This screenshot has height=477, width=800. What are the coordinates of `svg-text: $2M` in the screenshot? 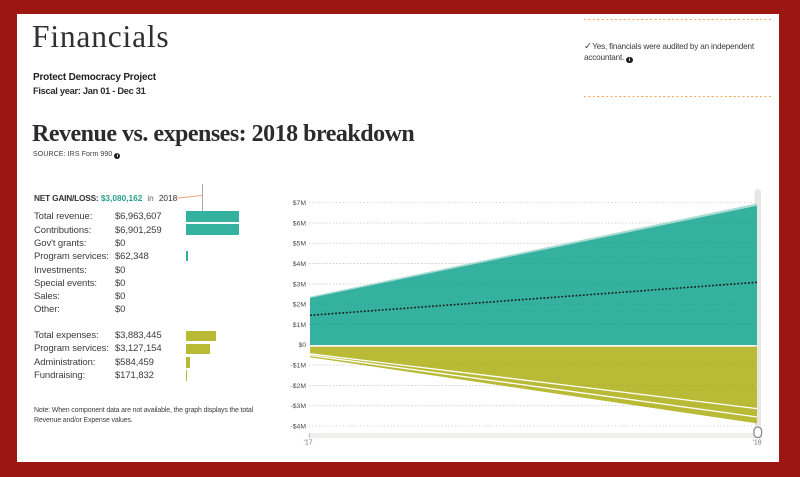 It's located at (300, 305).